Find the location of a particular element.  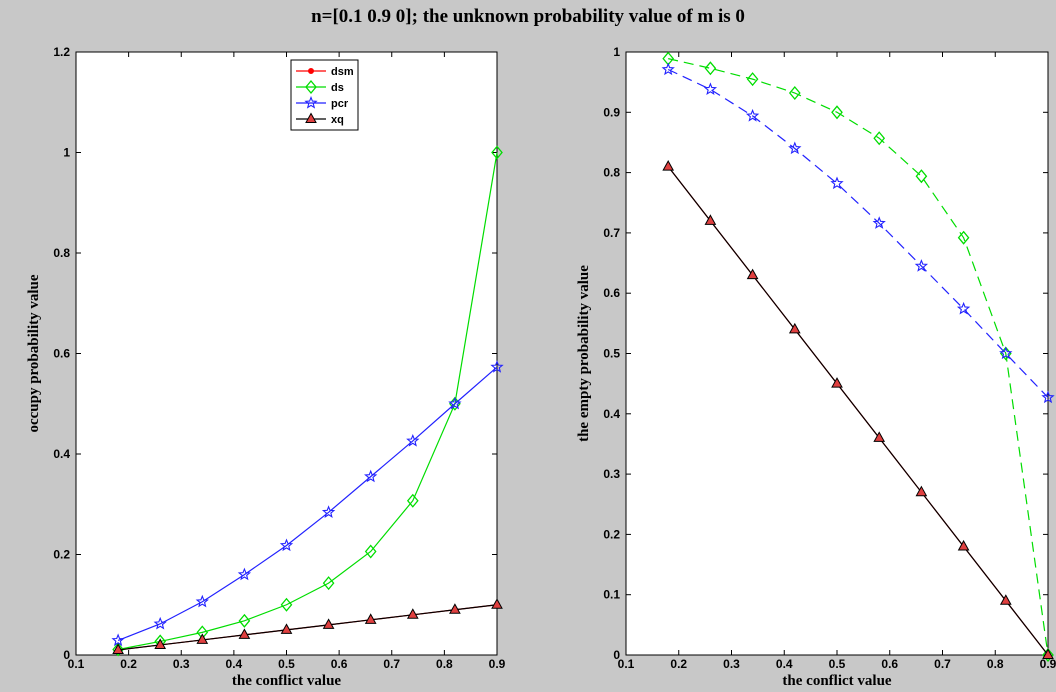

legend-label: dsm is located at coordinates (342, 72).